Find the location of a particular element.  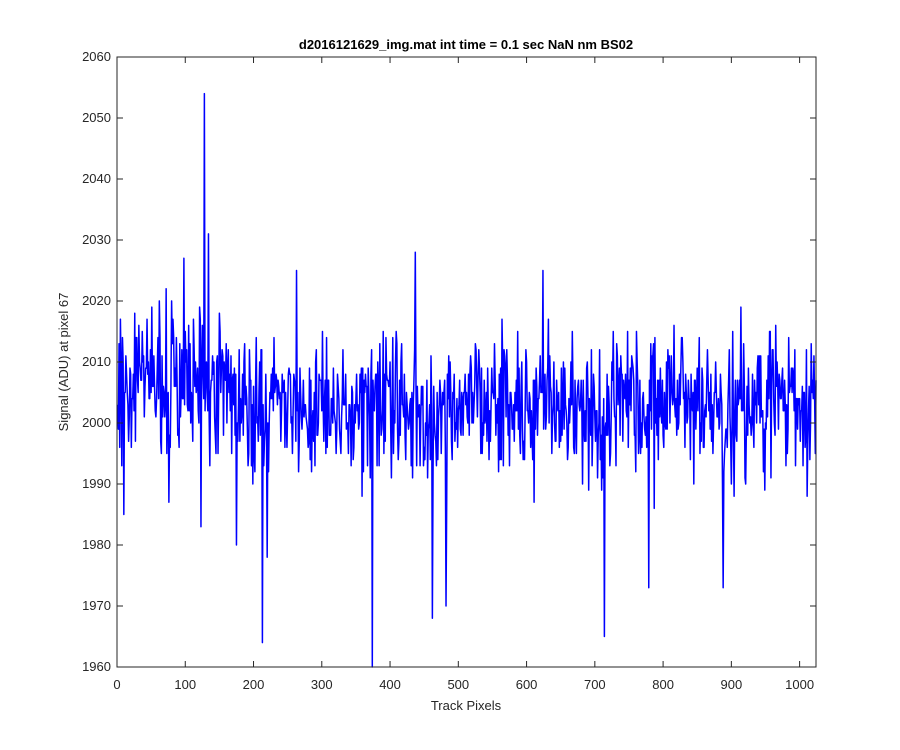

x-tick-label: 200 is located at coordinates (254, 684).